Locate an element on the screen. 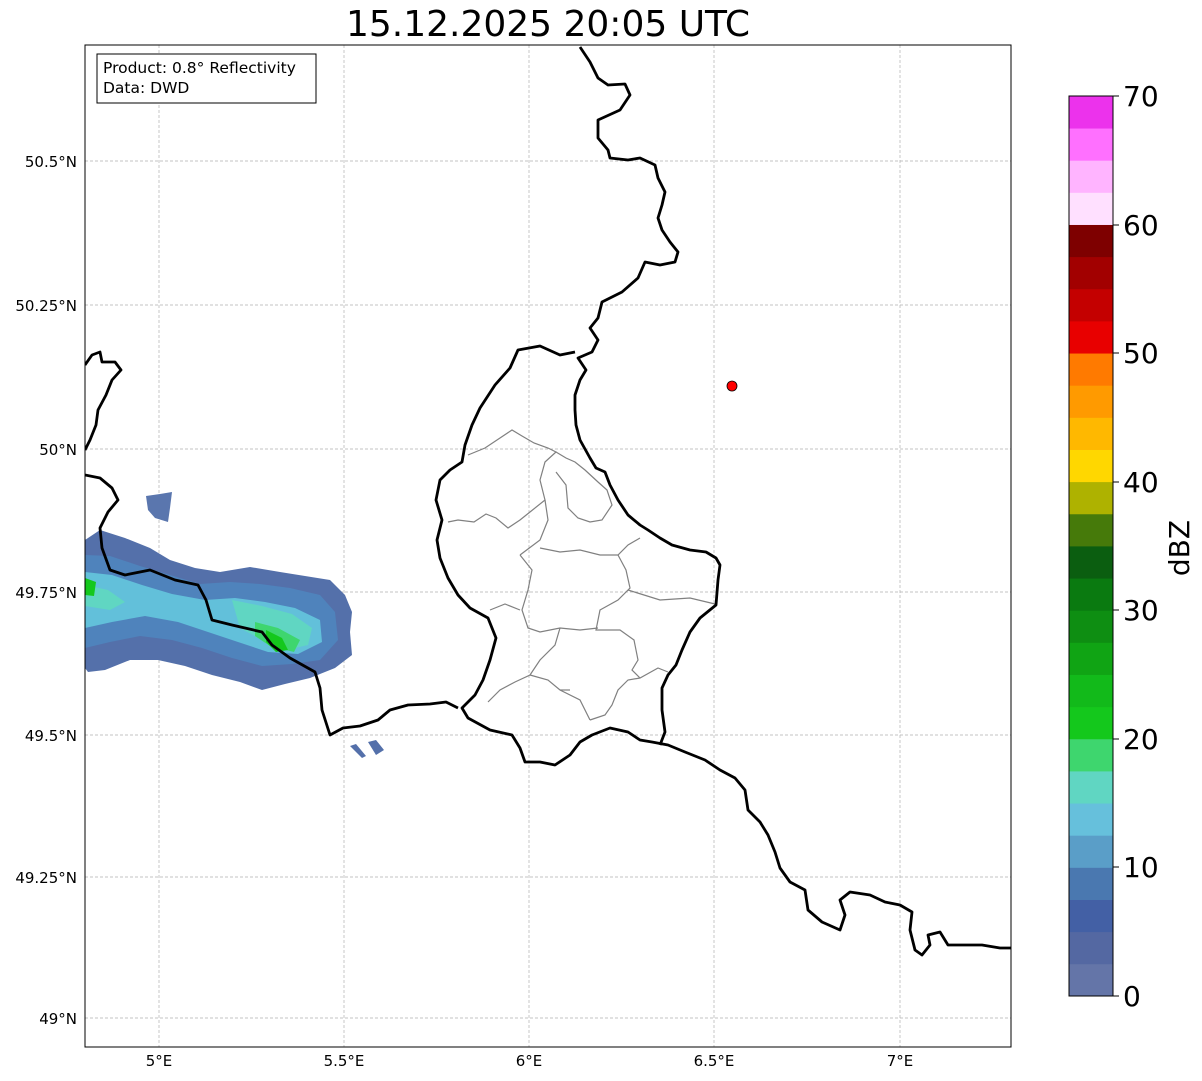 Image resolution: width=1202 pixels, height=1081 pixels. colorbar-ticks: 0 10 20 30 40 50 60 70 is located at coordinates (1136, 546).